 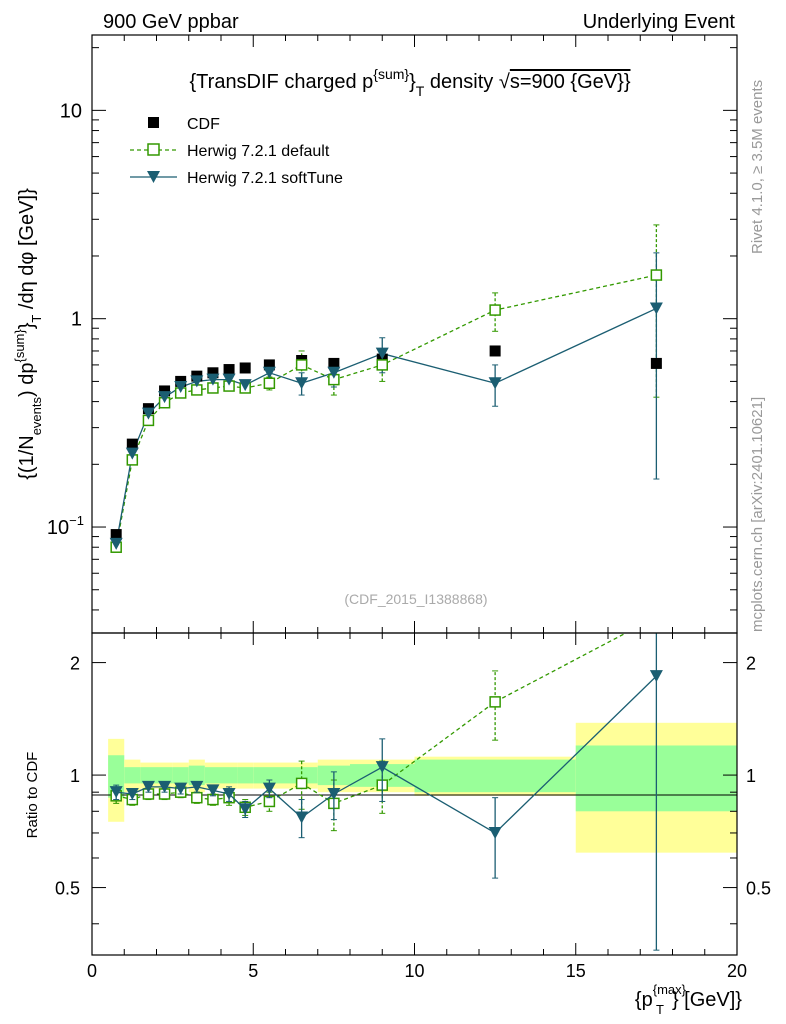 What do you see at coordinates (67, 889) in the screenshot?
I see `ratio-y-tick-label-left: 0.5` at bounding box center [67, 889].